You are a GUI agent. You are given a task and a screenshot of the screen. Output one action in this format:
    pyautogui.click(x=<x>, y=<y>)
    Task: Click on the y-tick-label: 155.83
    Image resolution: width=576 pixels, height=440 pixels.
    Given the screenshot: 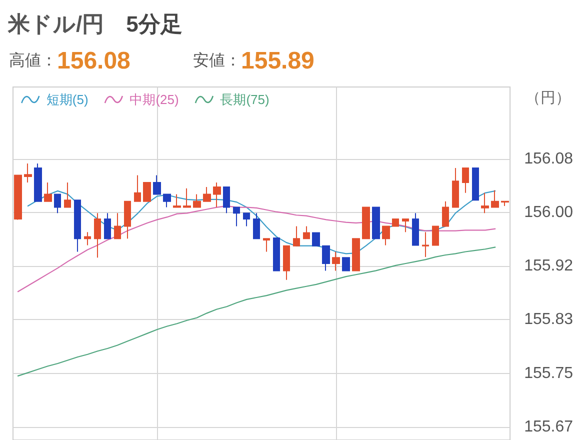 What is the action you would take?
    pyautogui.click(x=549, y=319)
    